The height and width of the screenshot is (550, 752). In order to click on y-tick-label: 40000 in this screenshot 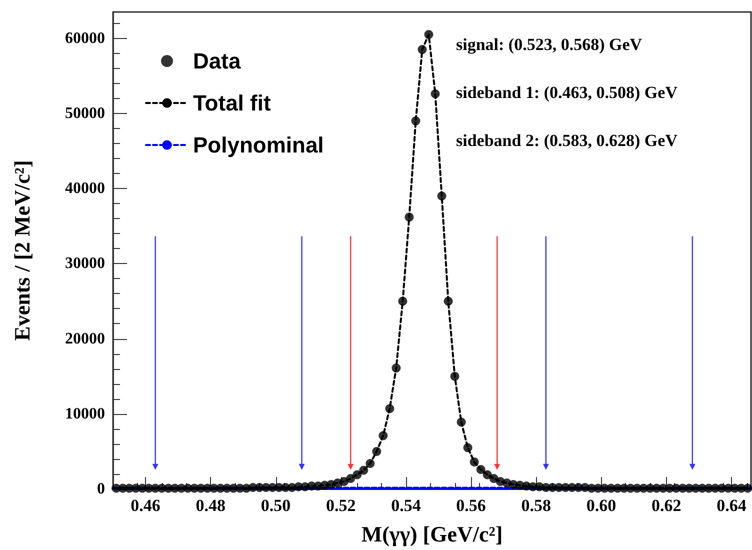, I will do `click(85, 189)`.